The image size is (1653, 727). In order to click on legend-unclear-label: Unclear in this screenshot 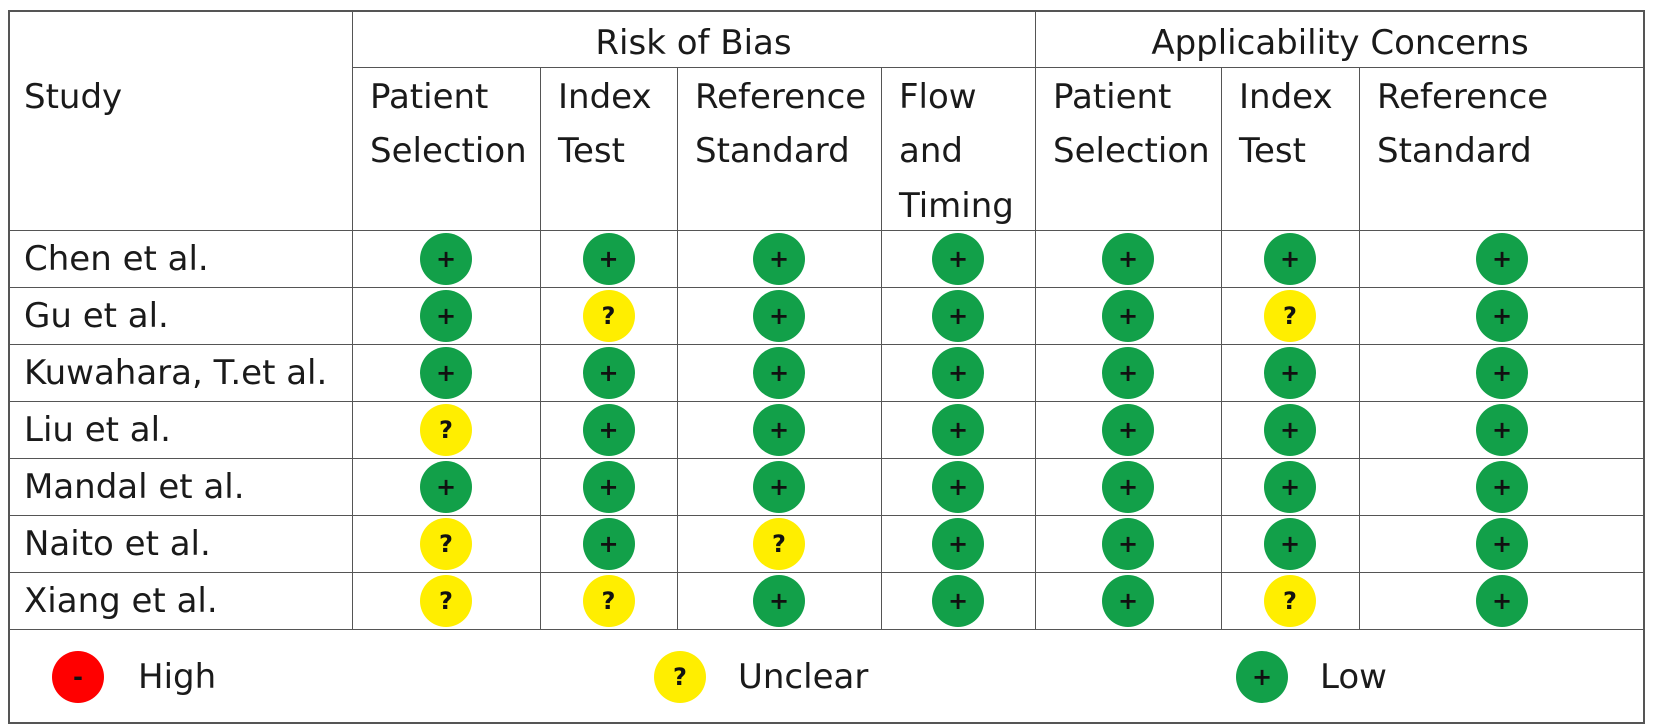, I will do `click(803, 676)`.